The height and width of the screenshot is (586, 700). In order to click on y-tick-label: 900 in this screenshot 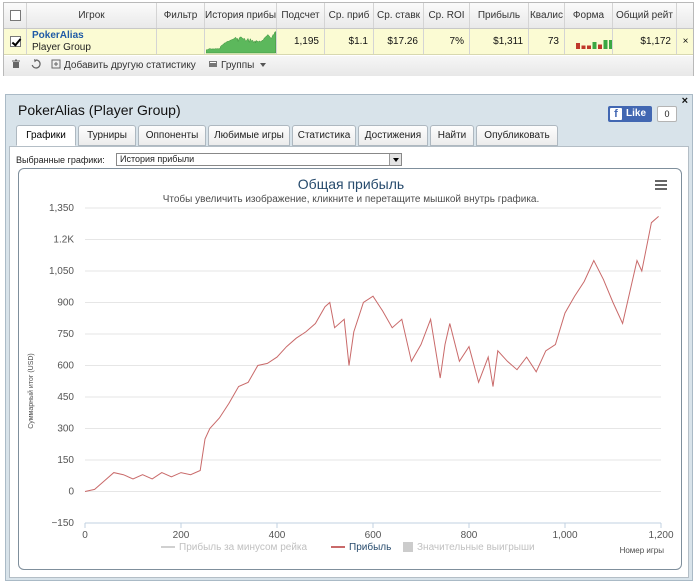, I will do `click(65, 303)`.